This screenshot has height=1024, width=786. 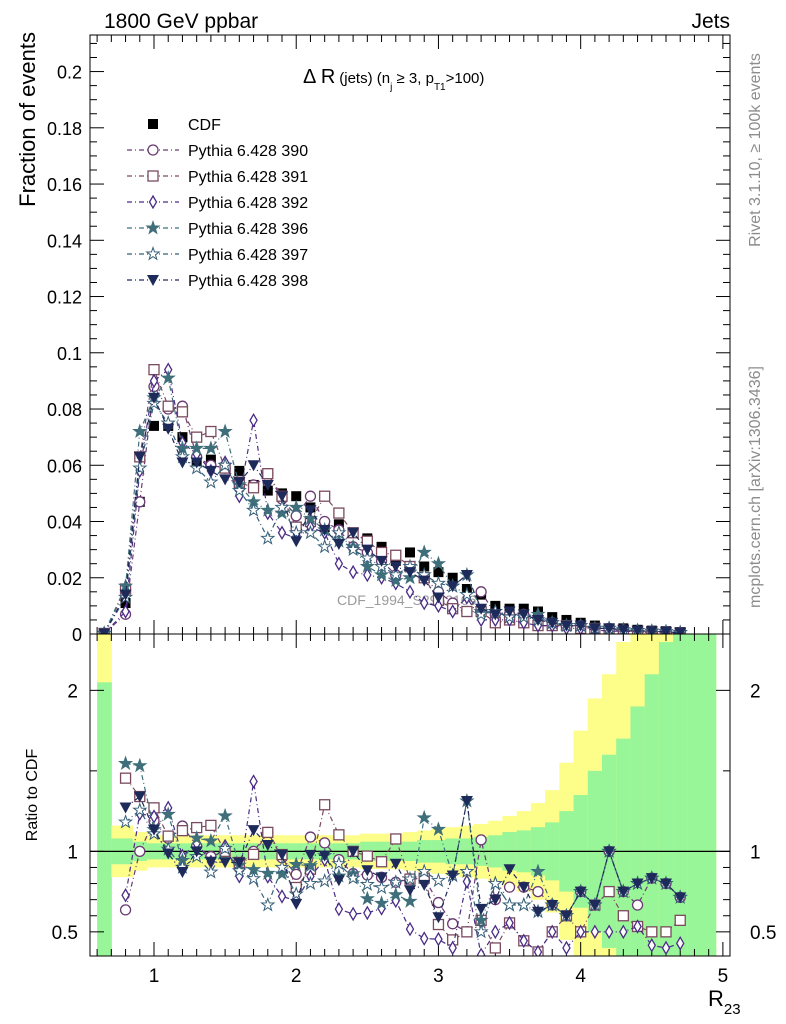 What do you see at coordinates (296, 976) in the screenshot?
I see `x-tick-label: 2` at bounding box center [296, 976].